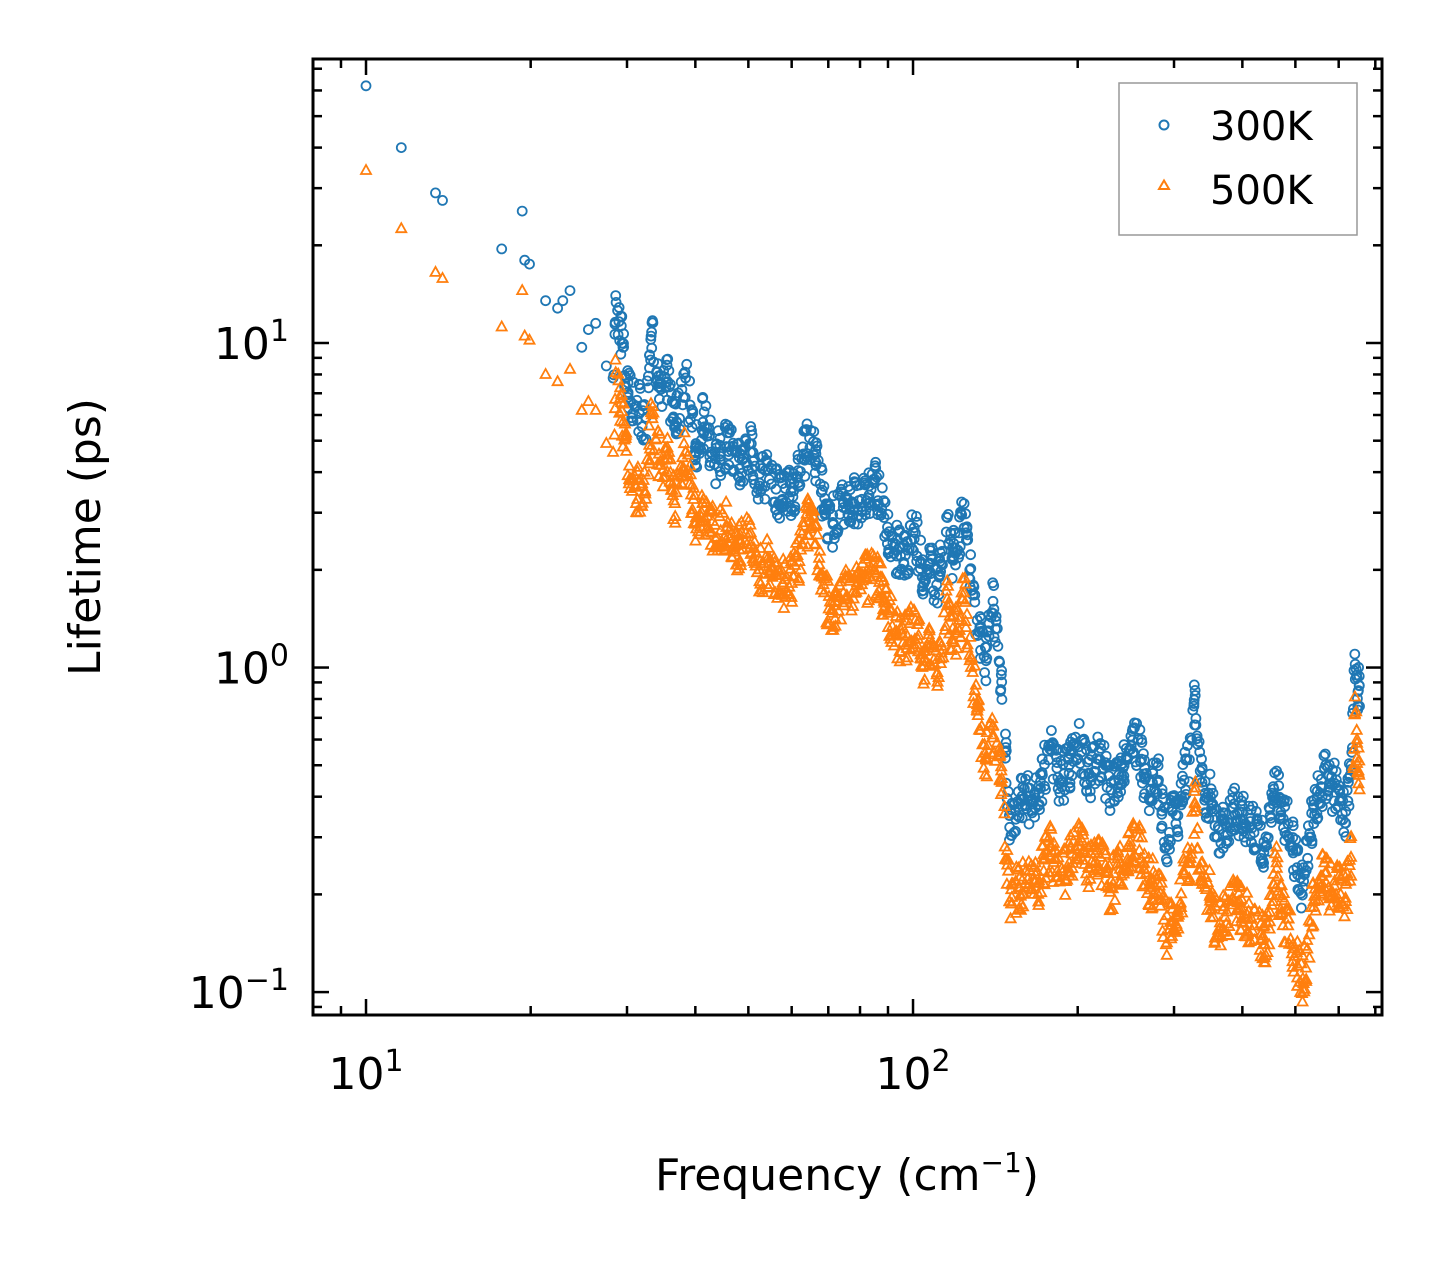 The height and width of the screenshot is (1265, 1442). Describe the element at coordinates (1262, 127) in the screenshot. I see `legend-label-300k: 300K` at that location.